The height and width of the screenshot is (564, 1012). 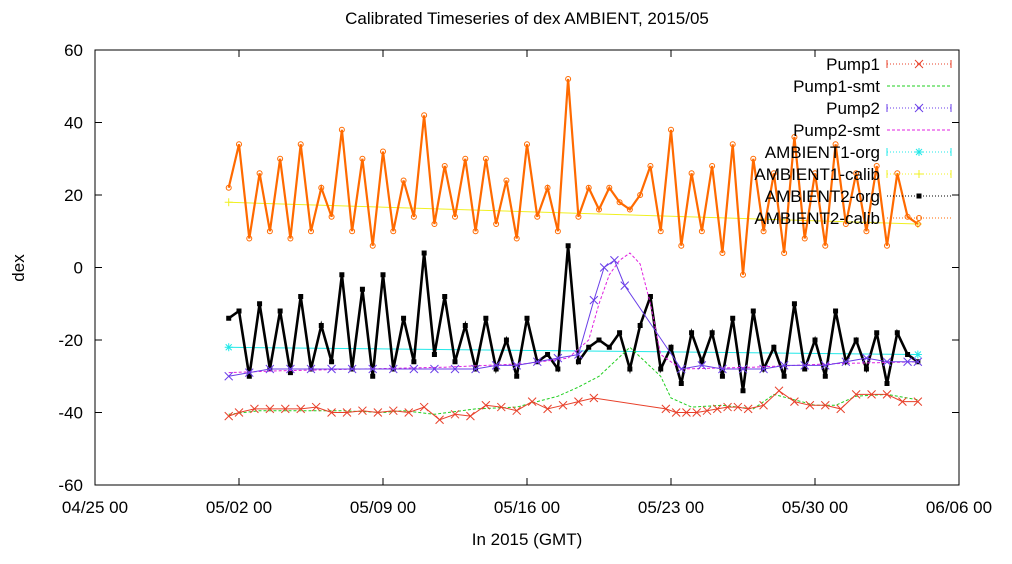 What do you see at coordinates (852, 218) in the screenshot?
I see `legend-item-ambient2-calib: AMBIENT2-calib` at bounding box center [852, 218].